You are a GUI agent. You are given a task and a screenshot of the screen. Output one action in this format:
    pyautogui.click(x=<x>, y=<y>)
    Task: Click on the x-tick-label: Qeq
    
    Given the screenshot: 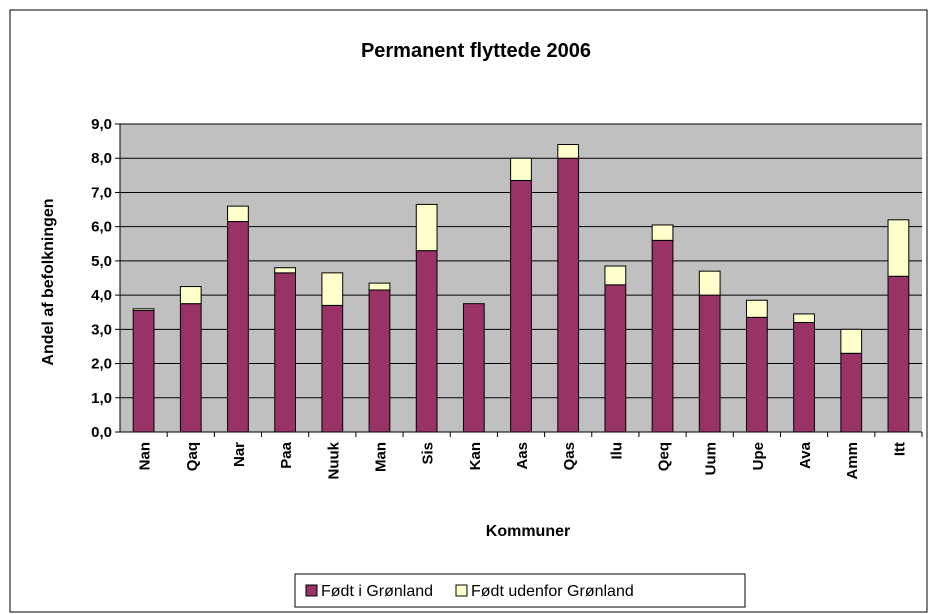 What is the action you would take?
    pyautogui.click(x=664, y=456)
    